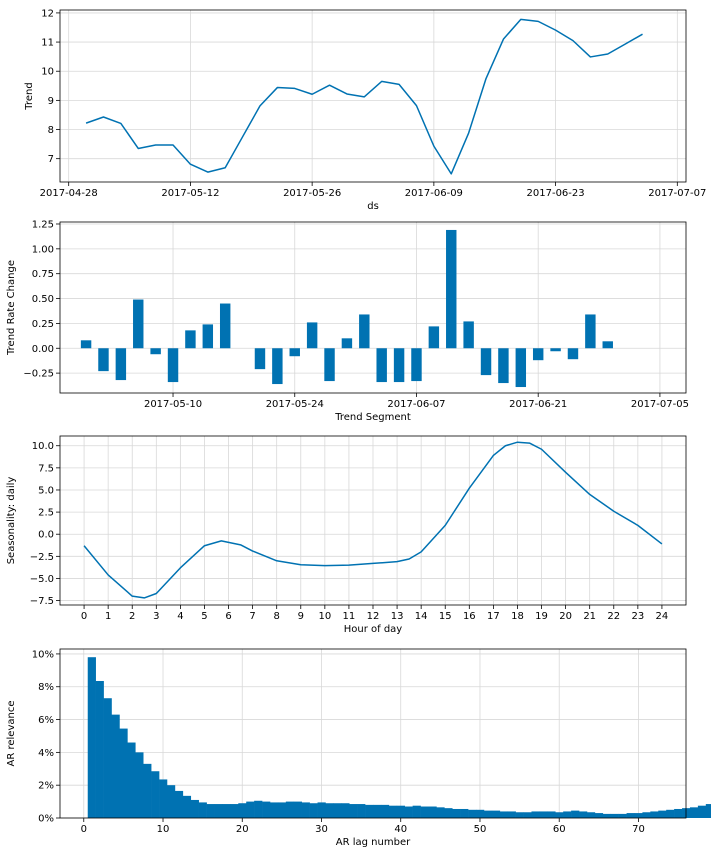 Image resolution: width=711 pixels, height=856 pixels. Describe the element at coordinates (42, 557) in the screenshot. I see `y-tick-label: −2.5` at that location.